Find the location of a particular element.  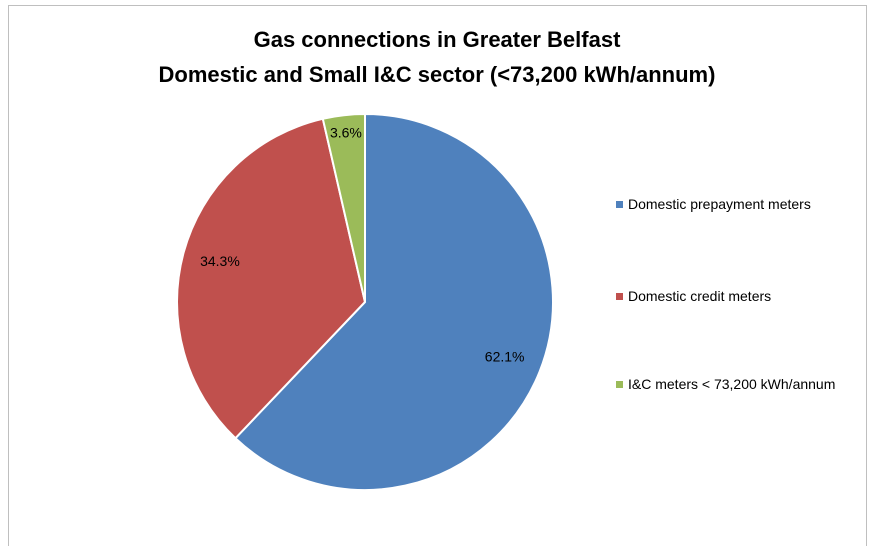

data-label: 34.3% is located at coordinates (220, 261).